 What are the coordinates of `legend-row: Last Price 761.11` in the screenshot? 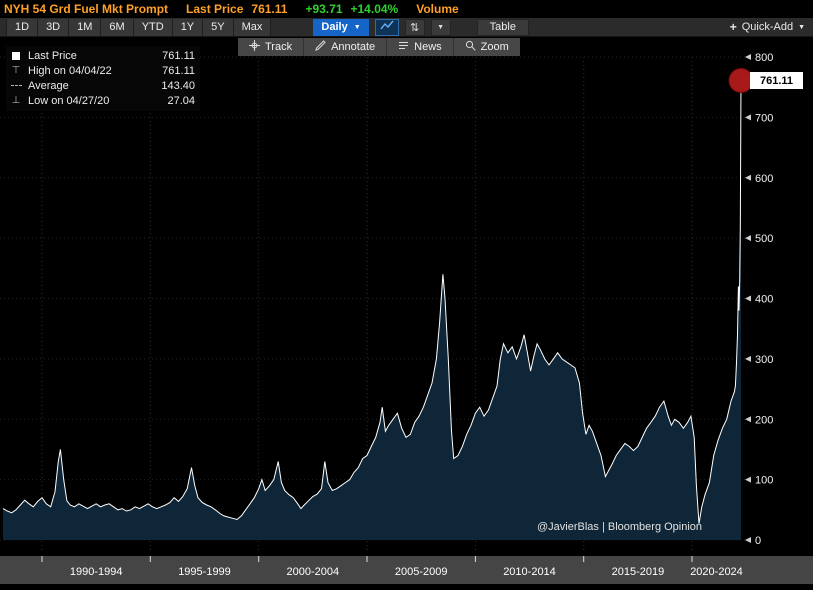 It's located at (102, 55).